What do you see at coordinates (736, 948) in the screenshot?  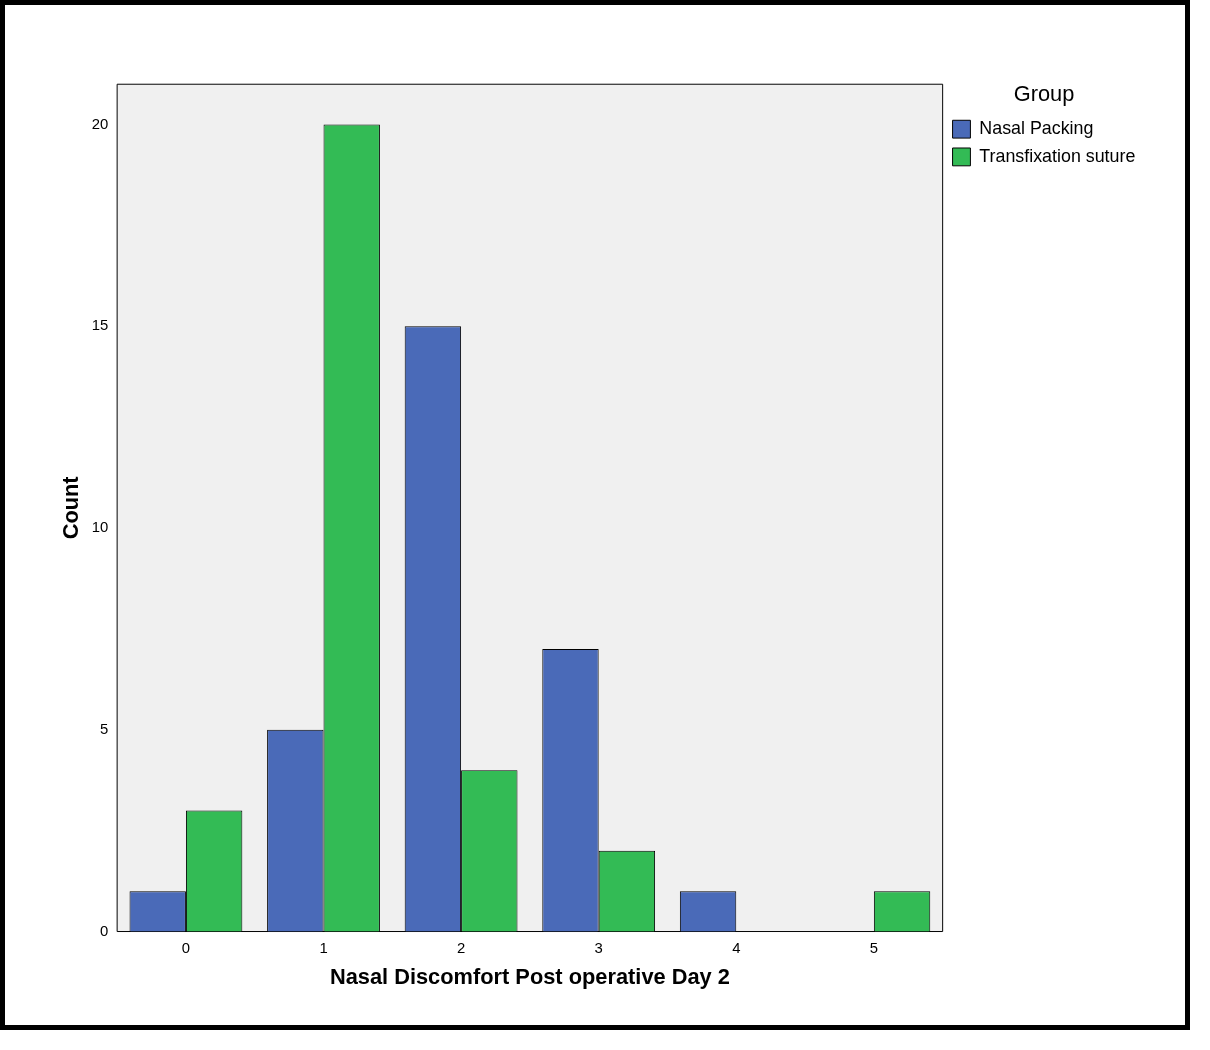 I see `x-tick-label: 4` at bounding box center [736, 948].